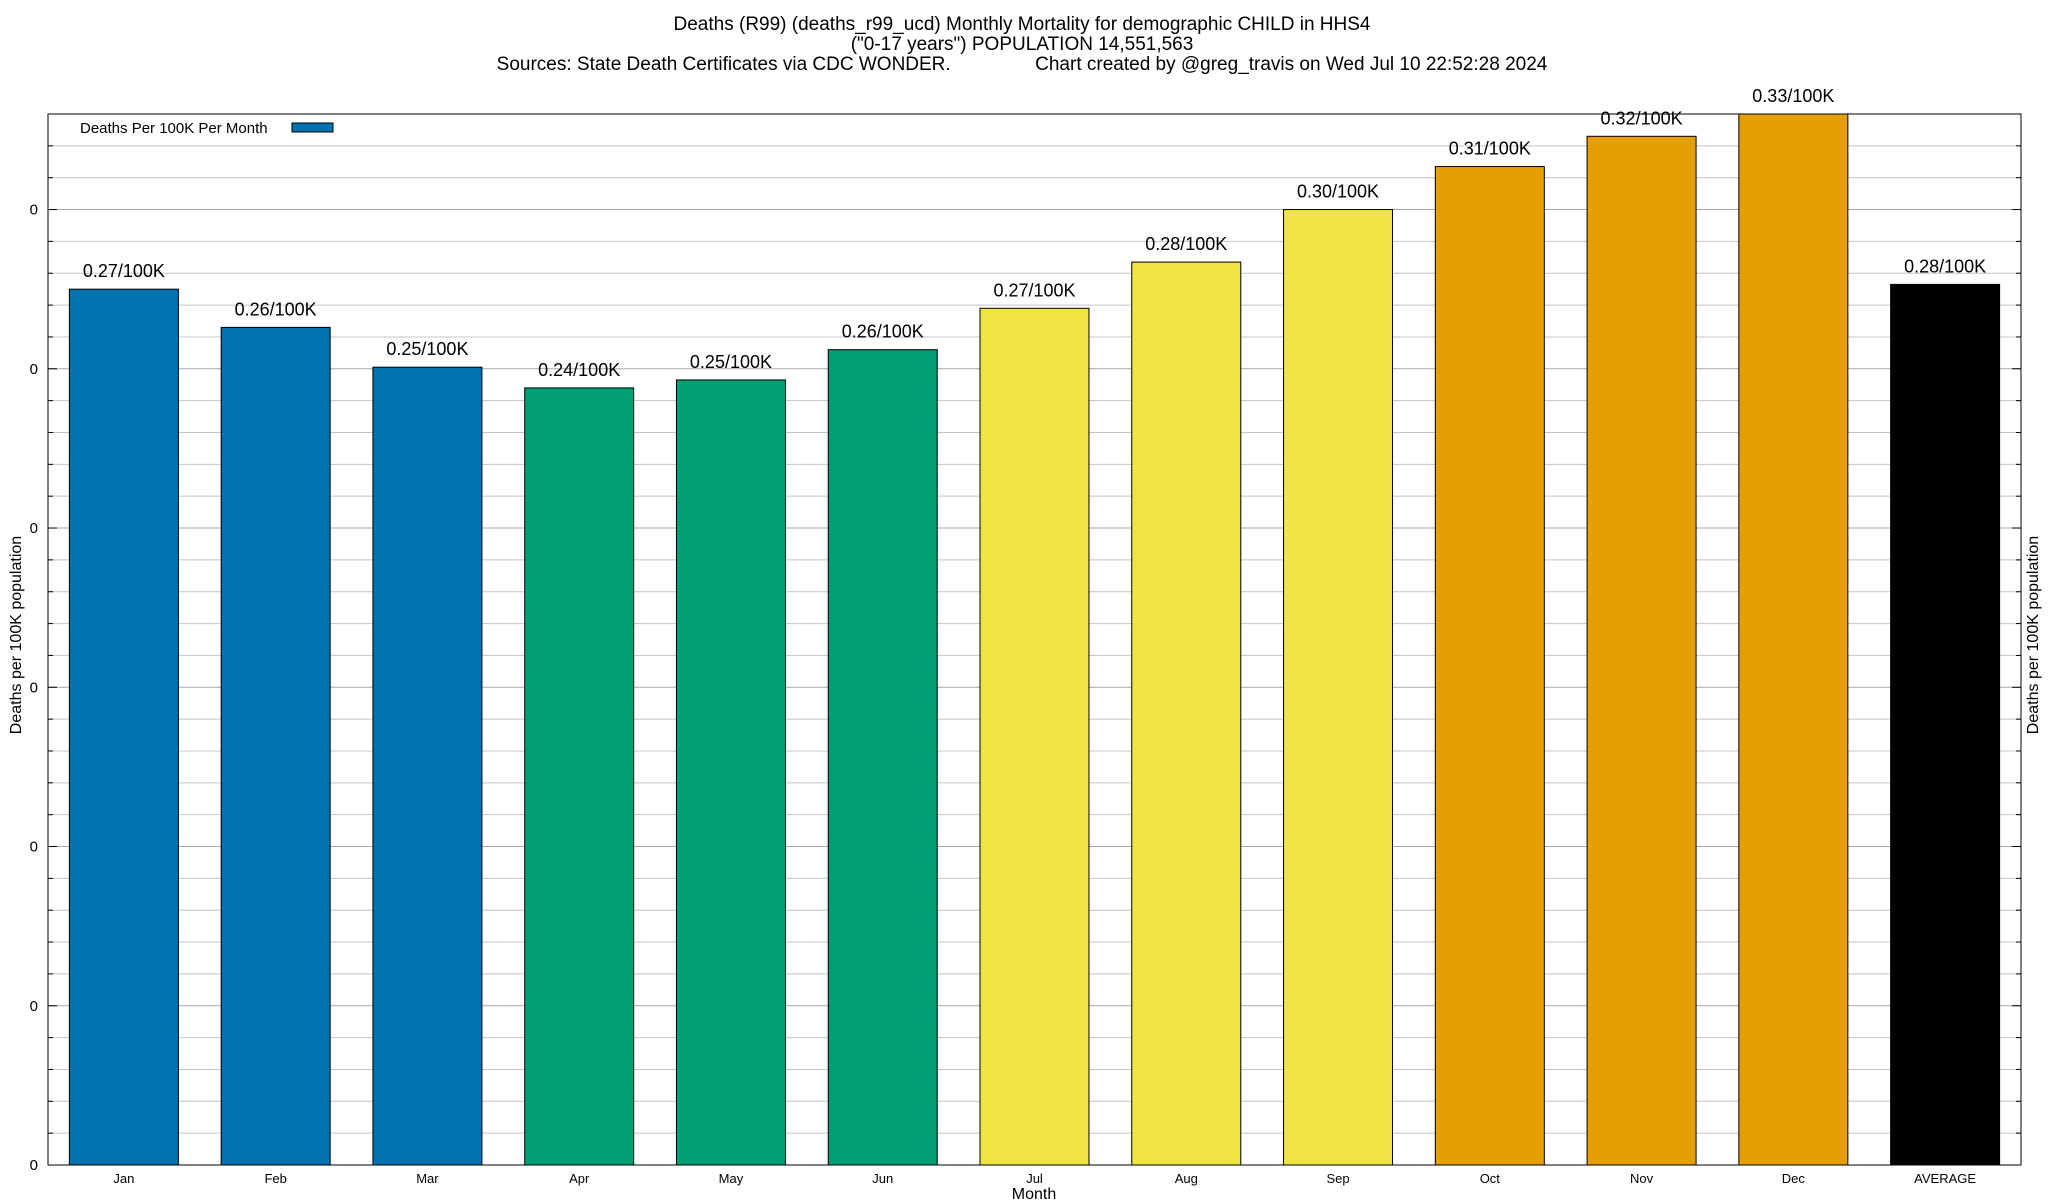 The height and width of the screenshot is (1200, 2048). What do you see at coordinates (1034, 1178) in the screenshot?
I see `x-tick-label: Jul` at bounding box center [1034, 1178].